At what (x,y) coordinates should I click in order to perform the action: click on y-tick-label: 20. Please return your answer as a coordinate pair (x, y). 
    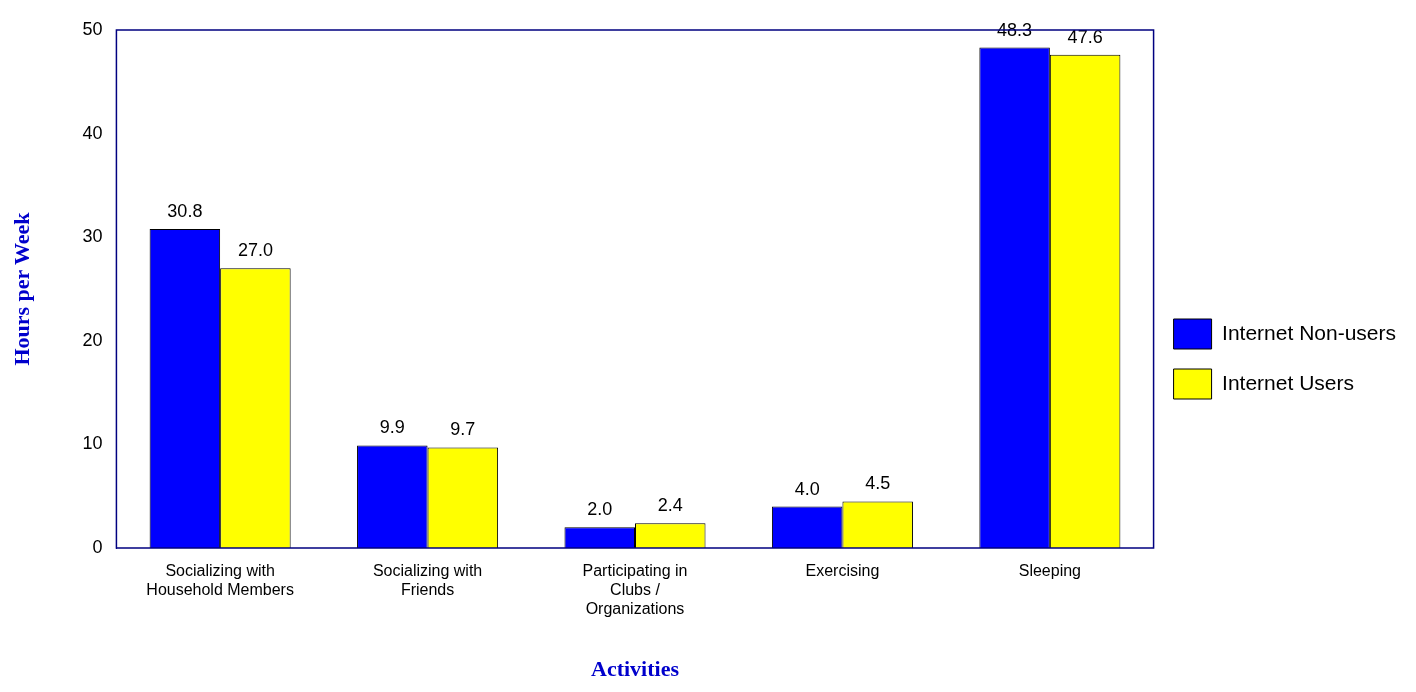
    Looking at the image, I should click on (92, 339).